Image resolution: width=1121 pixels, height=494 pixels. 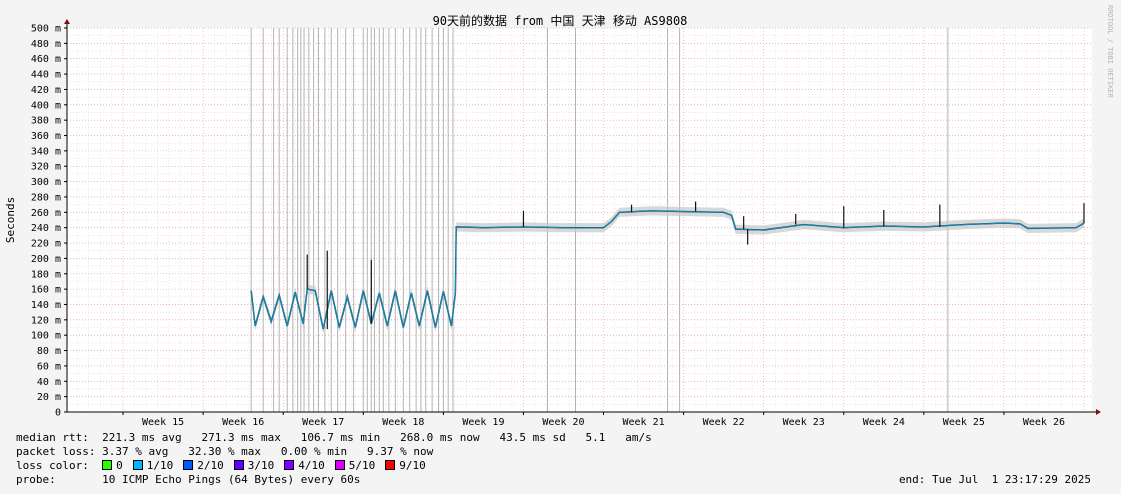 I want to click on y-tick-label: 360 m, so click(x=46, y=136).